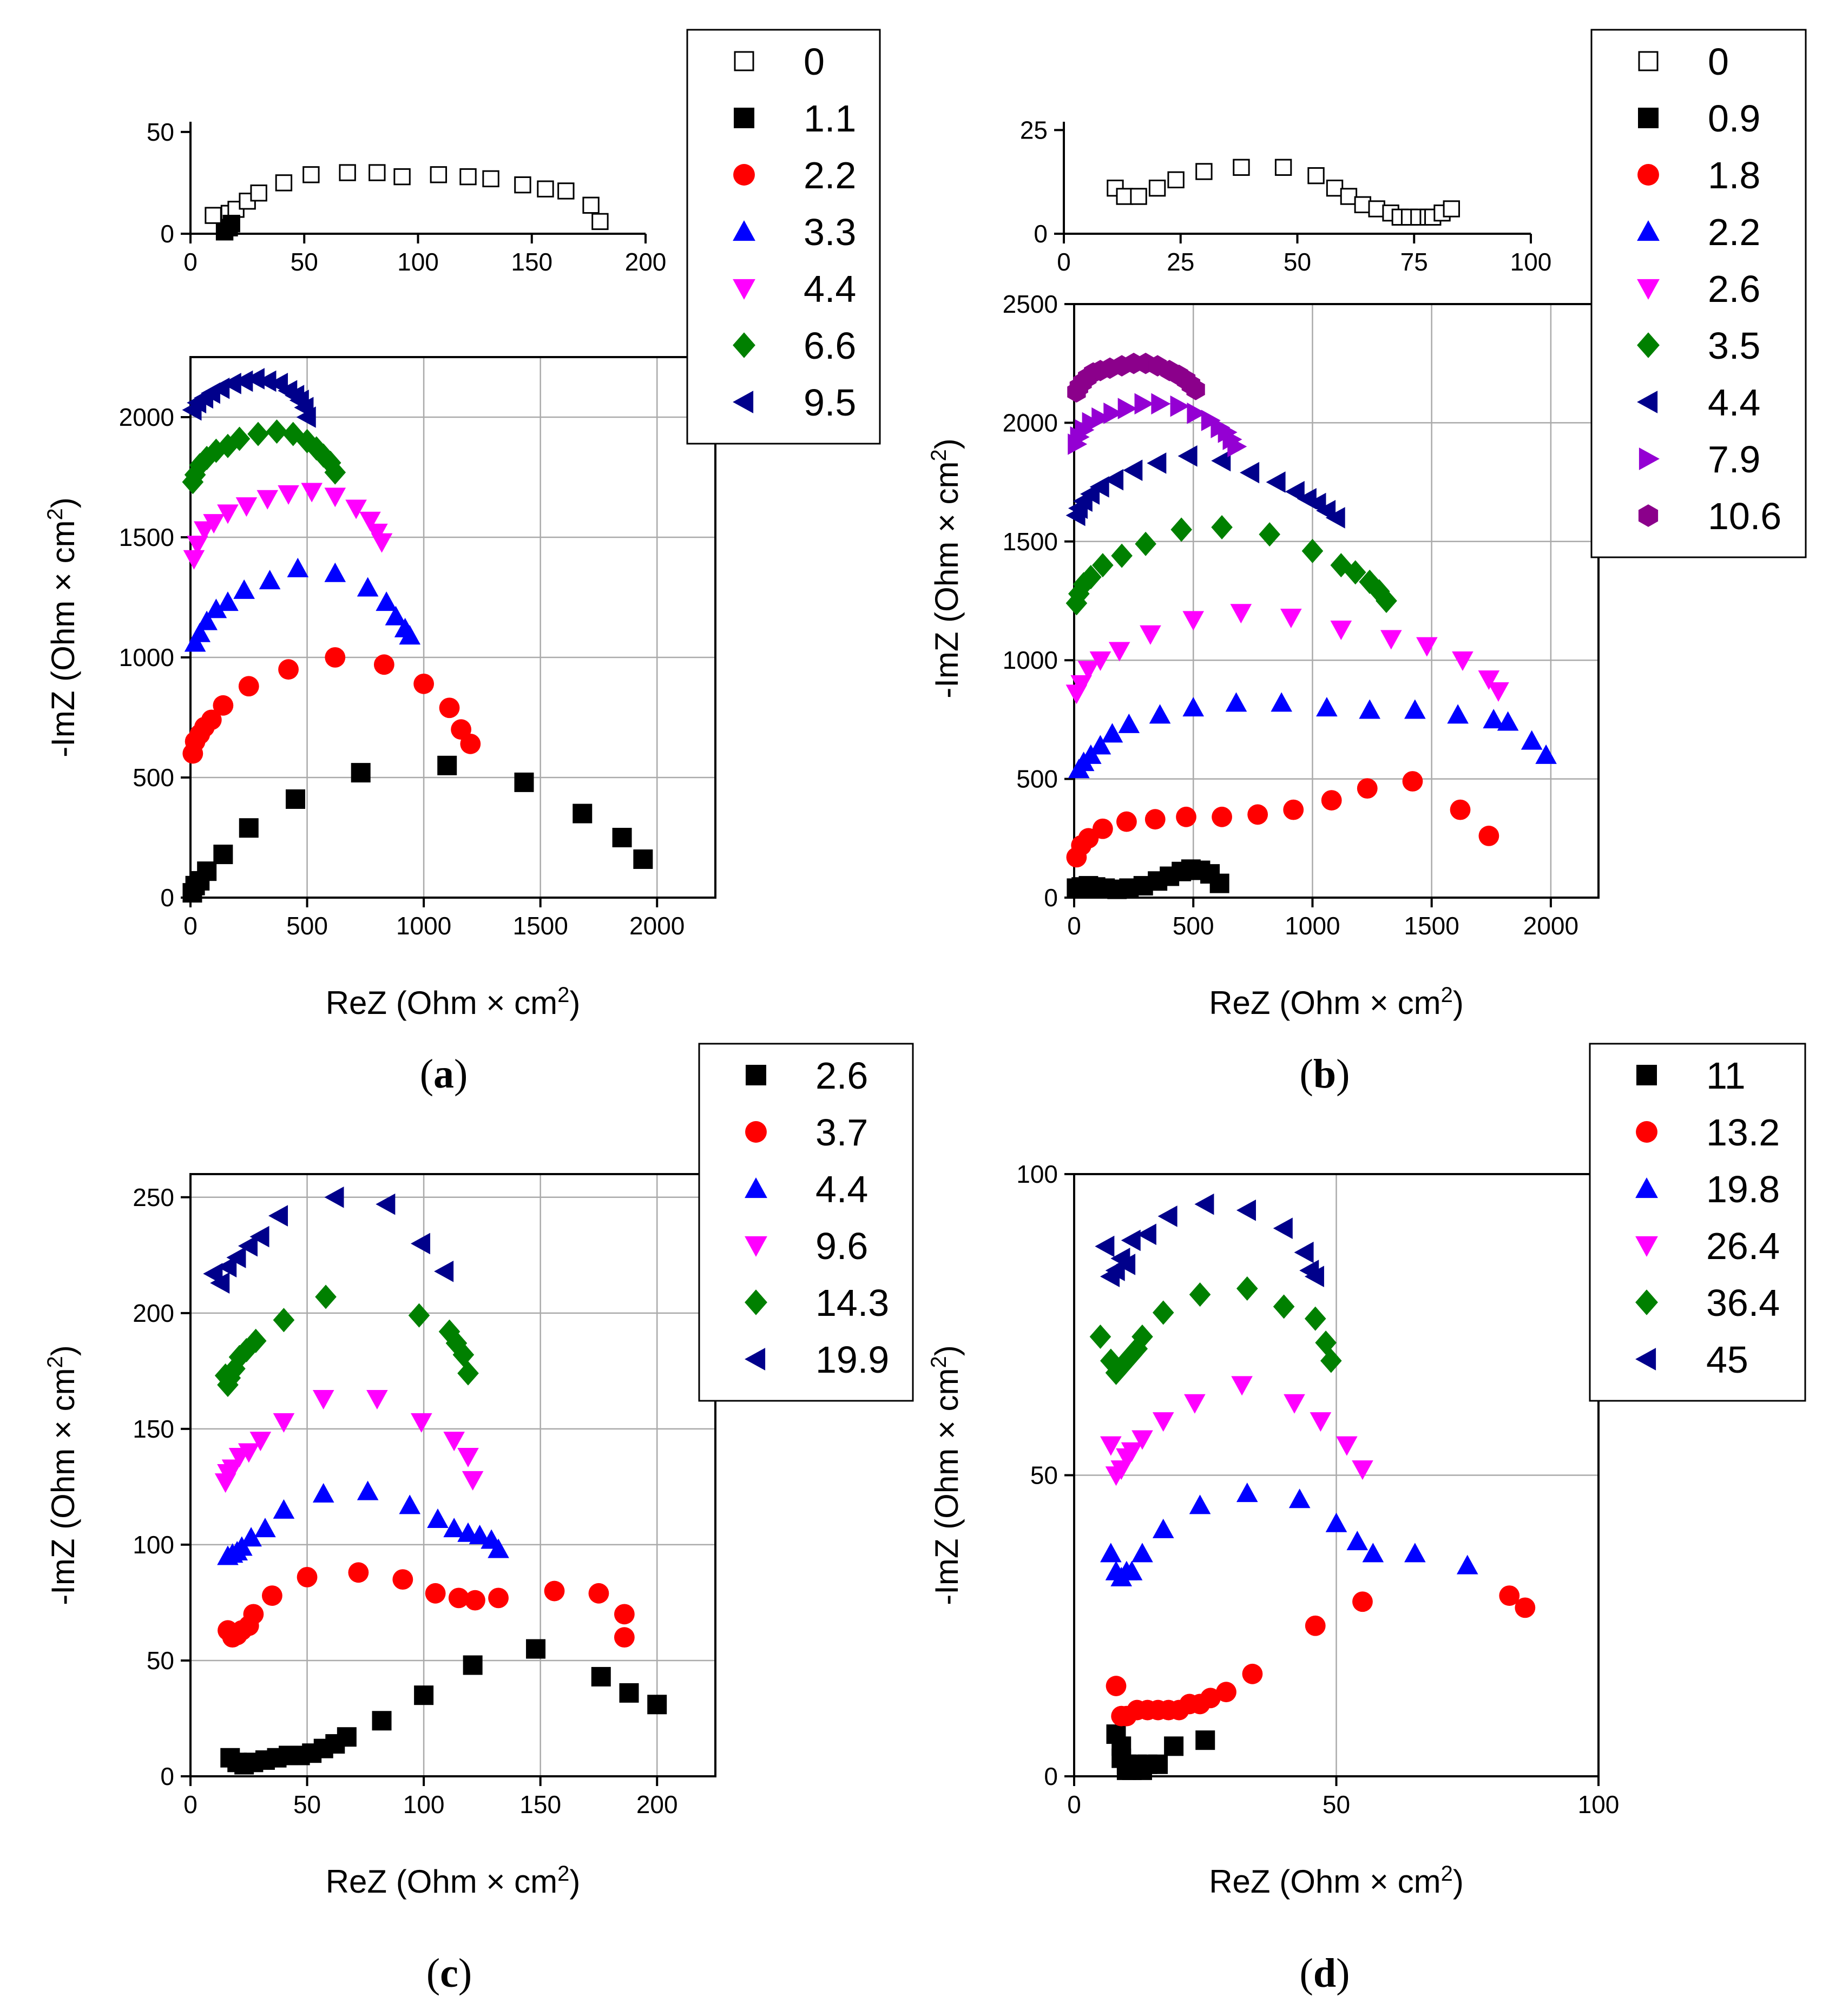 Image resolution: width=1842 pixels, height=2016 pixels. What do you see at coordinates (1743, 1132) in the screenshot?
I see `legend-label: 13.2` at bounding box center [1743, 1132].